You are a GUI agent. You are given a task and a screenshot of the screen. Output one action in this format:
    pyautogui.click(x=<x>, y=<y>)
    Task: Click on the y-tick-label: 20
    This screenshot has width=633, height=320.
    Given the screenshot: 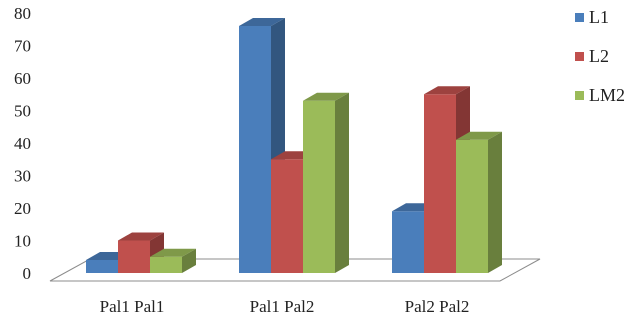 What is the action you would take?
    pyautogui.click(x=22, y=208)
    